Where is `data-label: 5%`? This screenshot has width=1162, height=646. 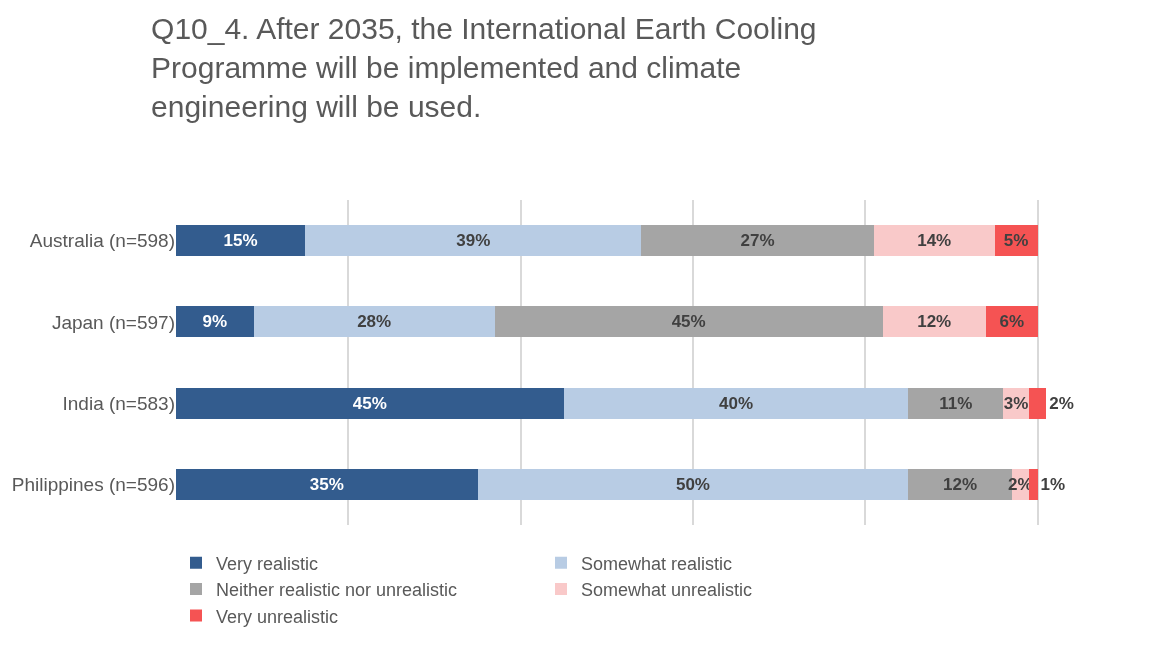 data-label: 5% is located at coordinates (1016, 241).